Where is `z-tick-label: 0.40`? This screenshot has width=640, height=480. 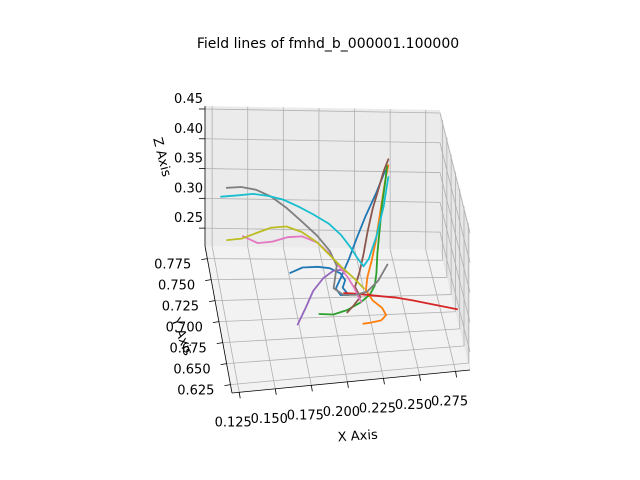 z-tick-label: 0.40 is located at coordinates (188, 129).